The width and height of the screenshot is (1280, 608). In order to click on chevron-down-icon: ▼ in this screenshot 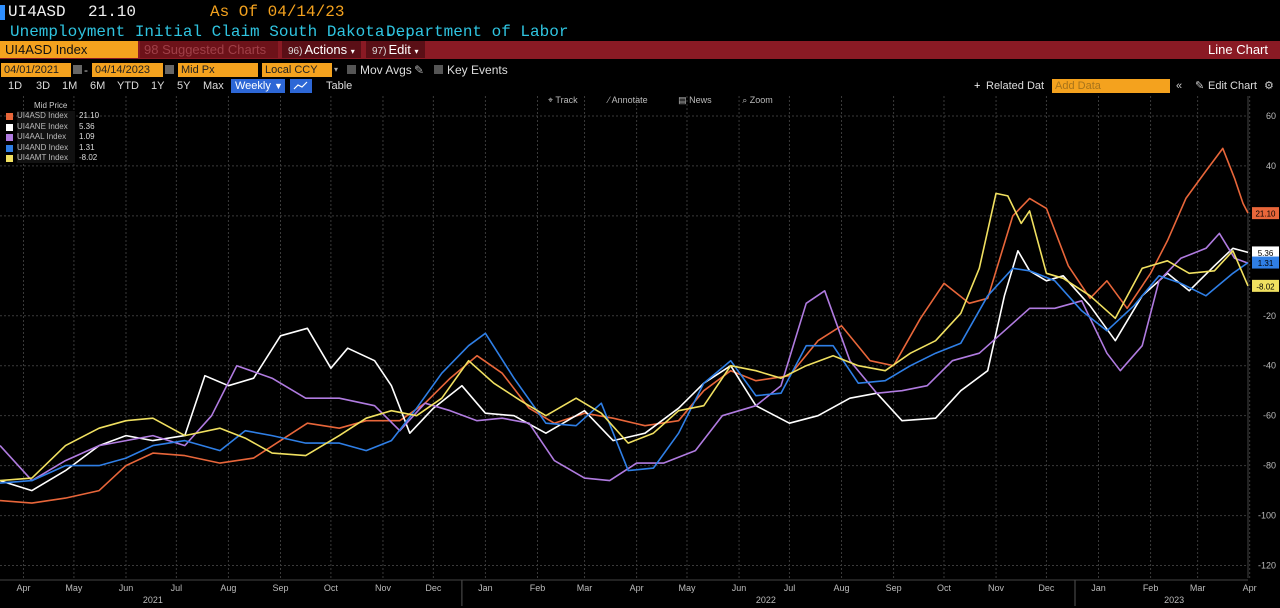, I will do `click(278, 86)`.